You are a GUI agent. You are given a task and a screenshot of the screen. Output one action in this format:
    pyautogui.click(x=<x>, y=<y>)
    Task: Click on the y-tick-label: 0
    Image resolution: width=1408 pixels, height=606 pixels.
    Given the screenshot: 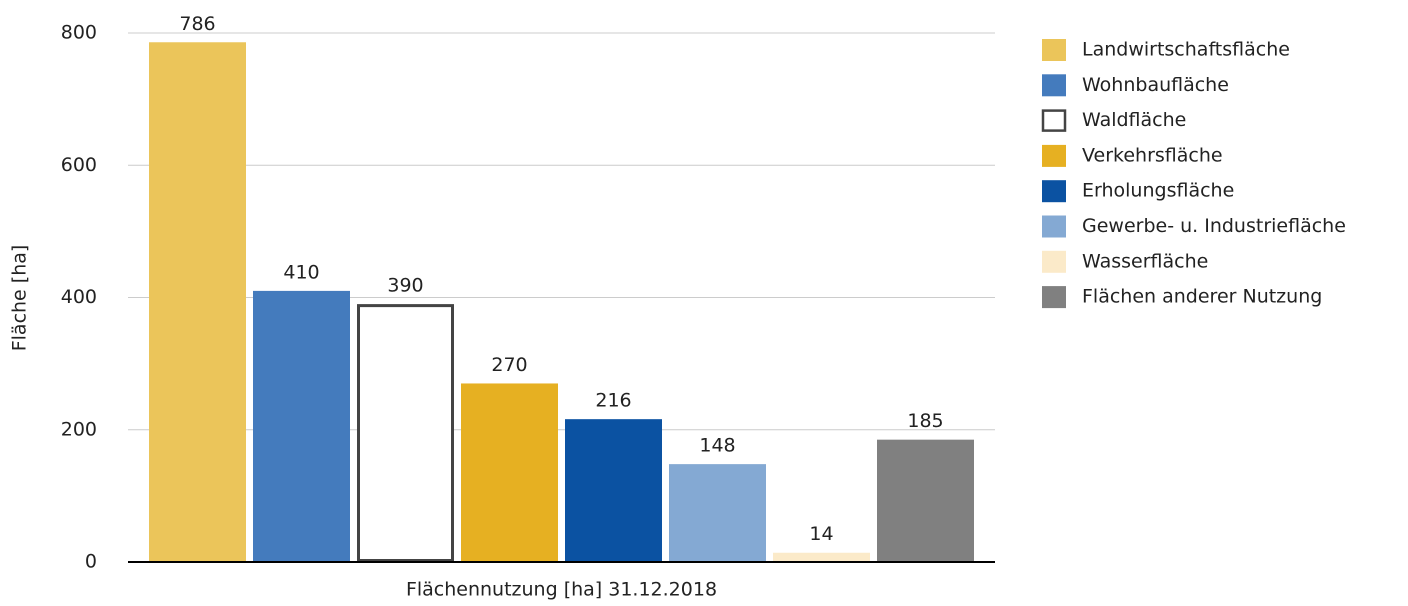 What is the action you would take?
    pyautogui.click(x=91, y=562)
    